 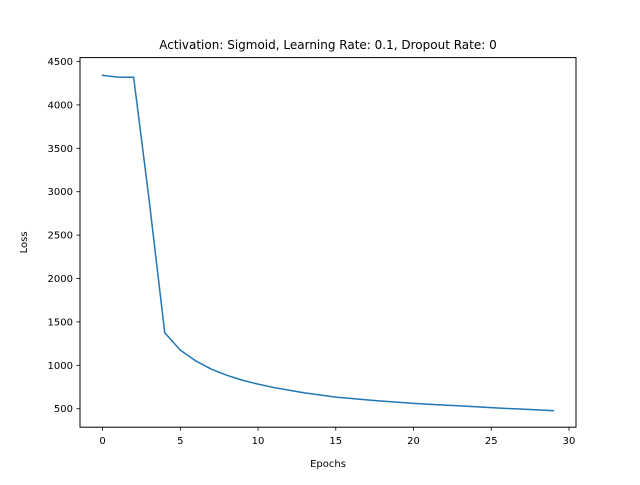 What do you see at coordinates (180, 441) in the screenshot?
I see `x-tick-label: 5` at bounding box center [180, 441].